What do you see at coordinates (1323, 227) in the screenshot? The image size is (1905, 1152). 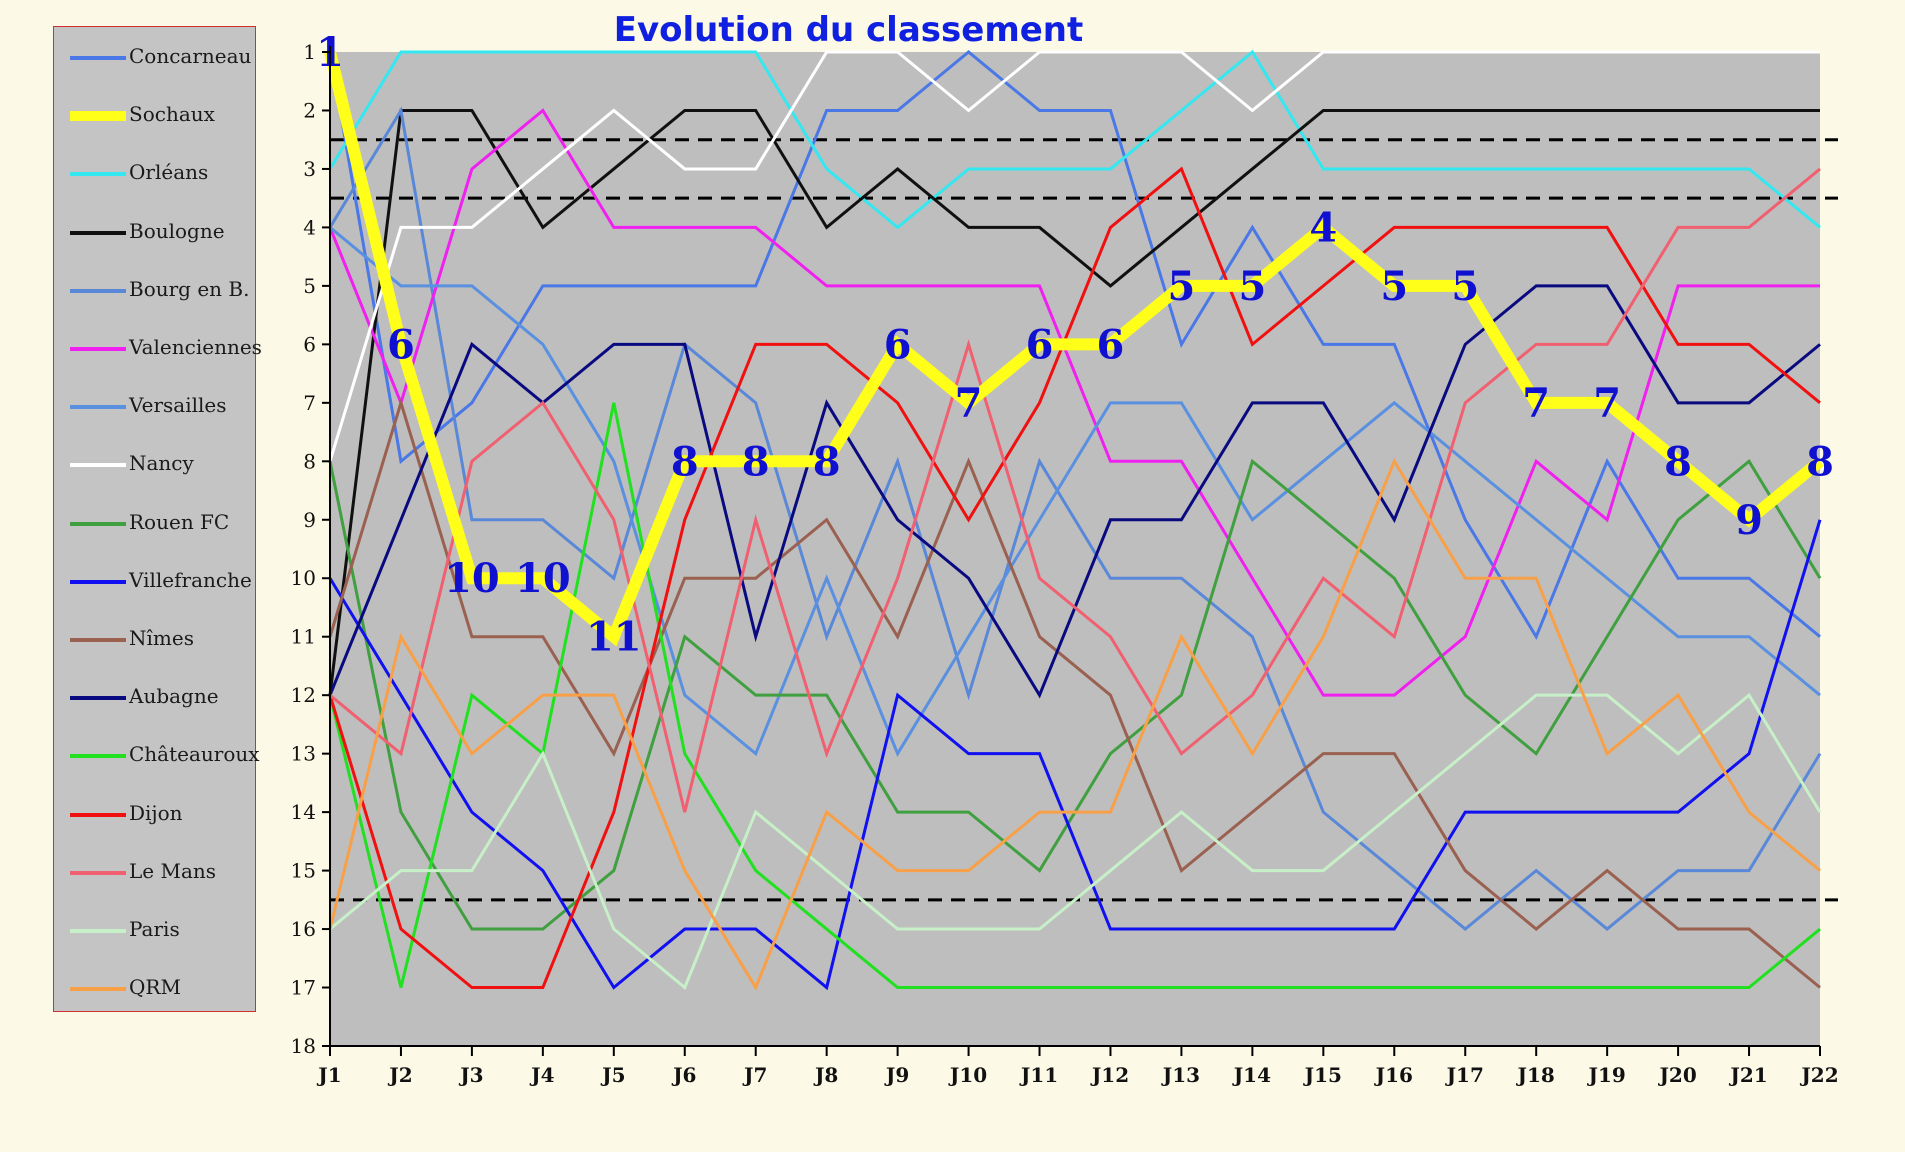 I see `sochaux-rank-label: 4` at bounding box center [1323, 227].